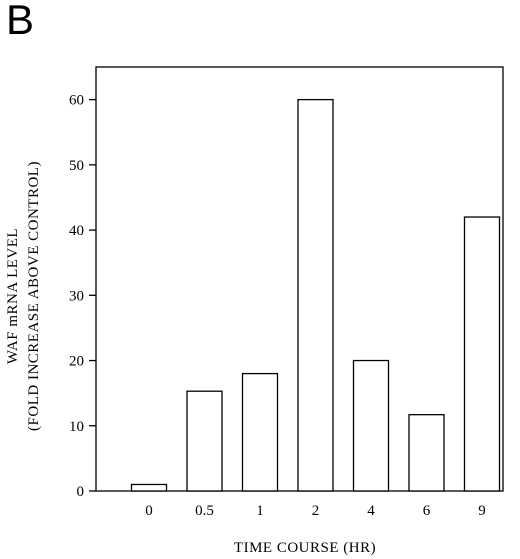  What do you see at coordinates (260, 511) in the screenshot?
I see `x-tick-label: 1` at bounding box center [260, 511].